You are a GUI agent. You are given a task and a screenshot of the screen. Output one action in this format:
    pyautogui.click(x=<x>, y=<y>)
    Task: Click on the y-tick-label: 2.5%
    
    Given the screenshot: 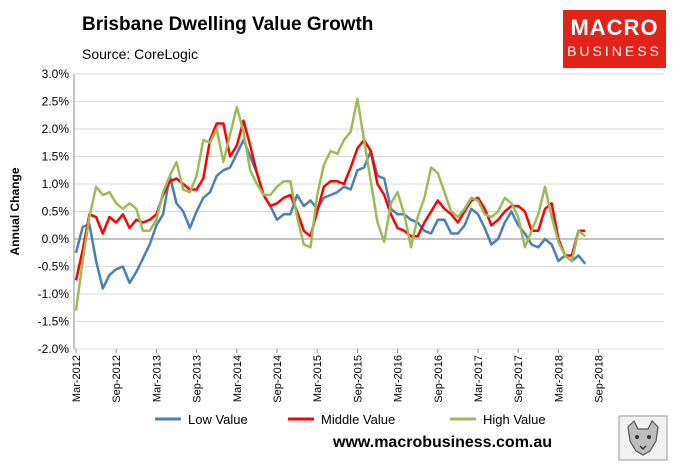 What is the action you would take?
    pyautogui.click(x=56, y=102)
    